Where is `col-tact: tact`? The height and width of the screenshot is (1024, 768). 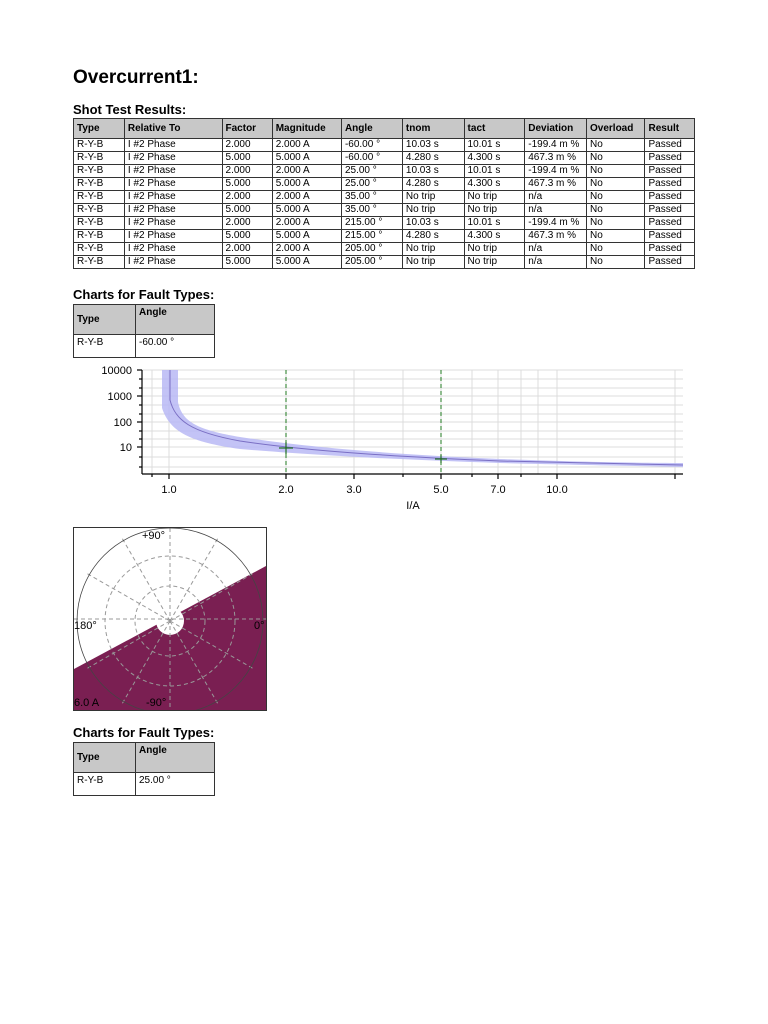
col-tact: tact is located at coordinates (494, 128).